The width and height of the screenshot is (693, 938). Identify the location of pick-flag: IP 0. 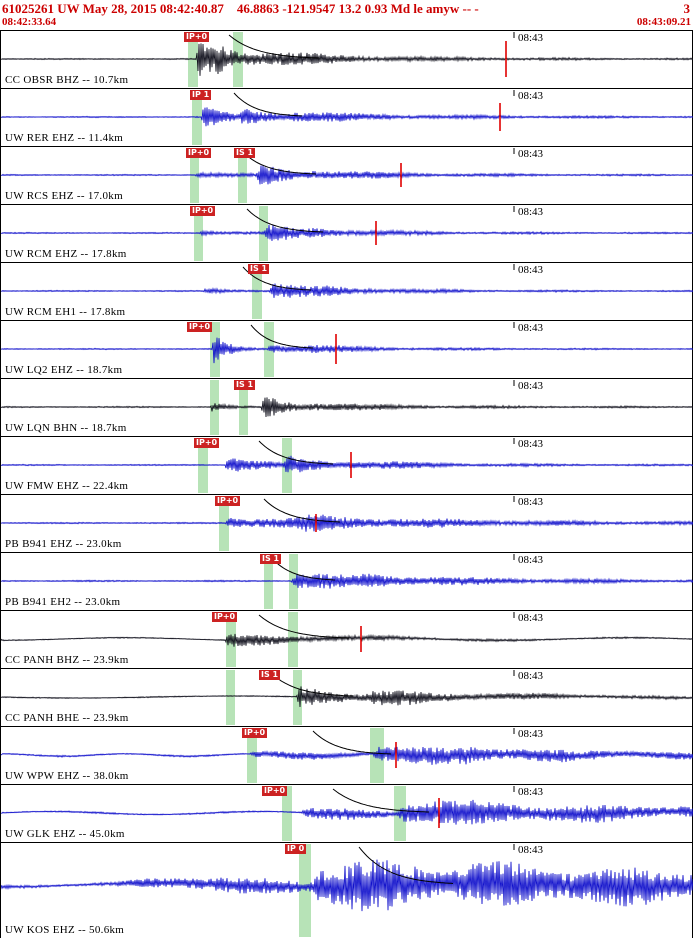
(296, 849).